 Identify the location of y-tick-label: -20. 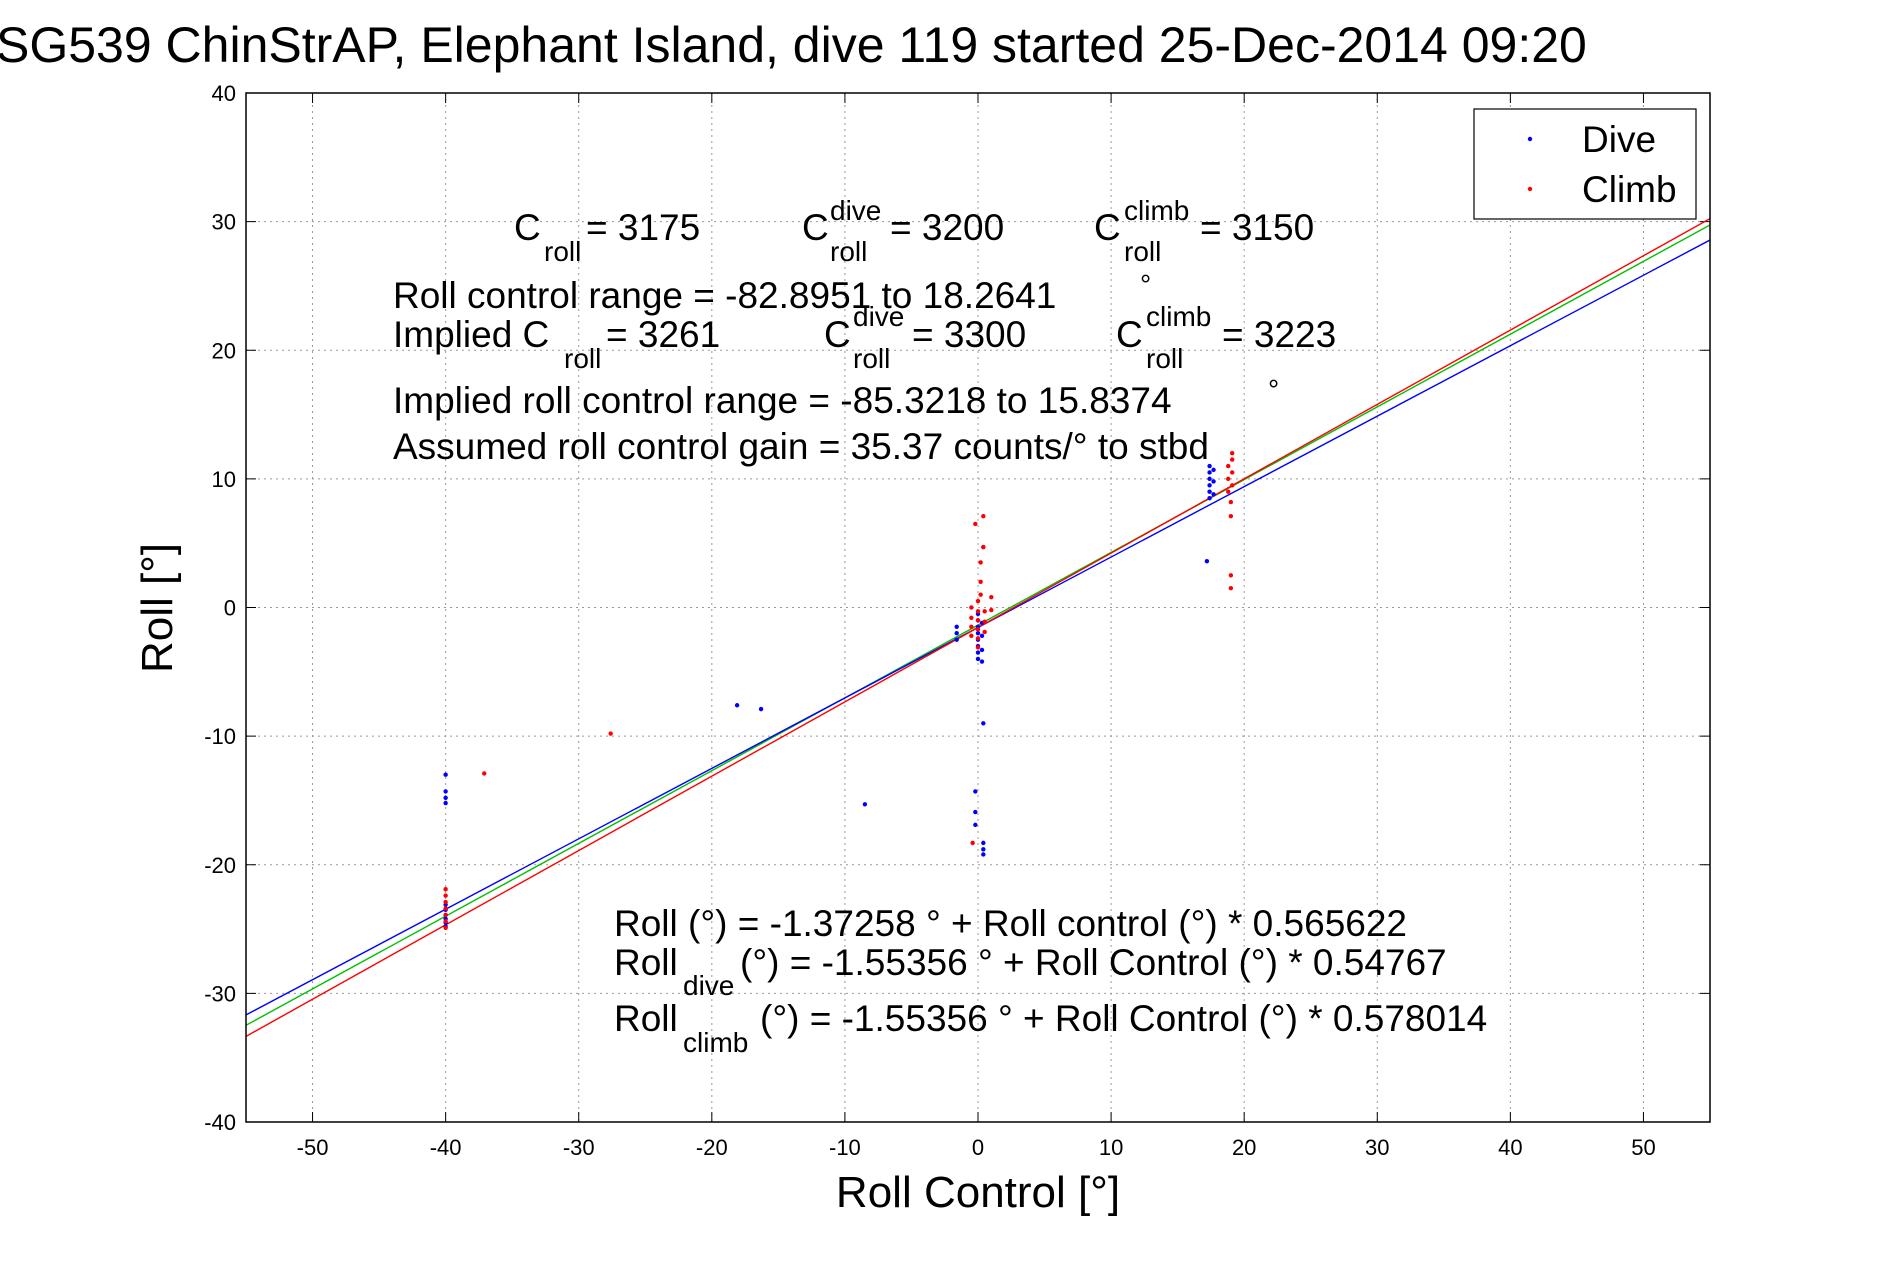
(220, 865).